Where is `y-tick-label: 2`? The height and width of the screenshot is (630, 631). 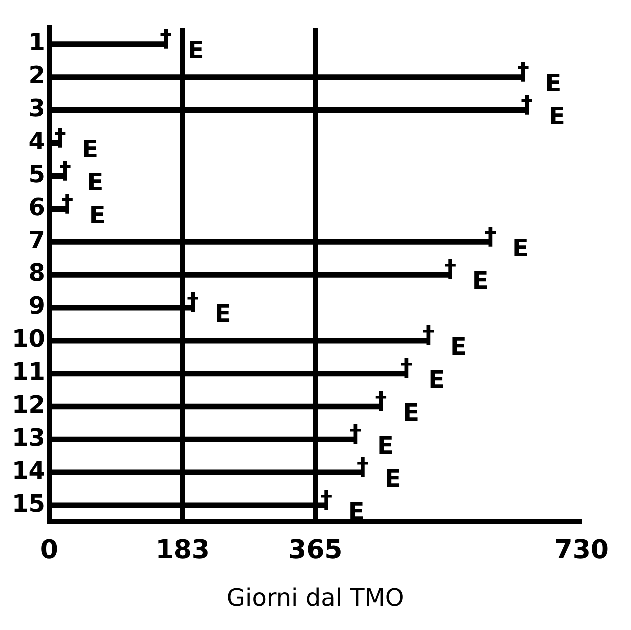
y-tick-label: 2 is located at coordinates (37, 76).